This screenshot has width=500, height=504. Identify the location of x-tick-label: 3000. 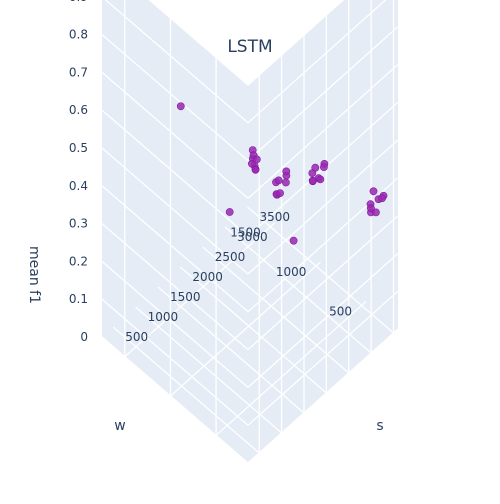
(252, 237).